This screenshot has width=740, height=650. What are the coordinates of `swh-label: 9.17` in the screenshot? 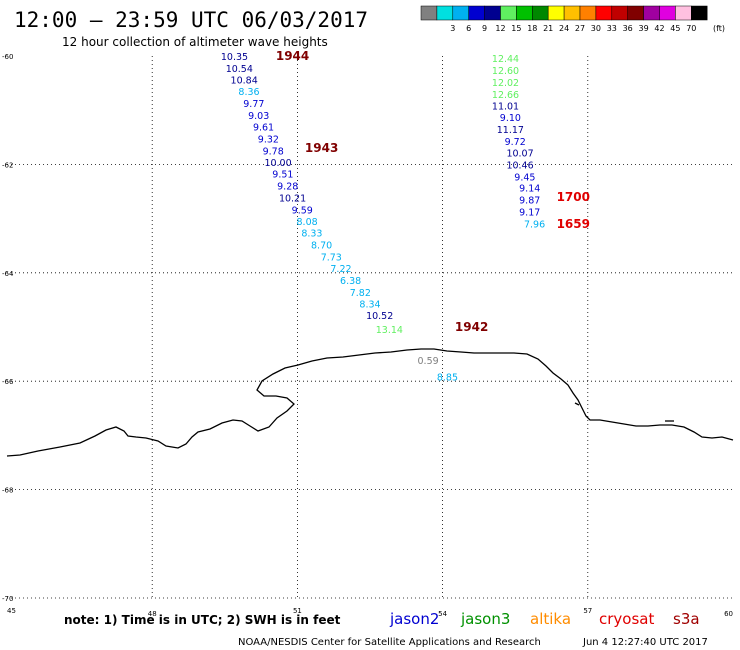 It's located at (529, 213).